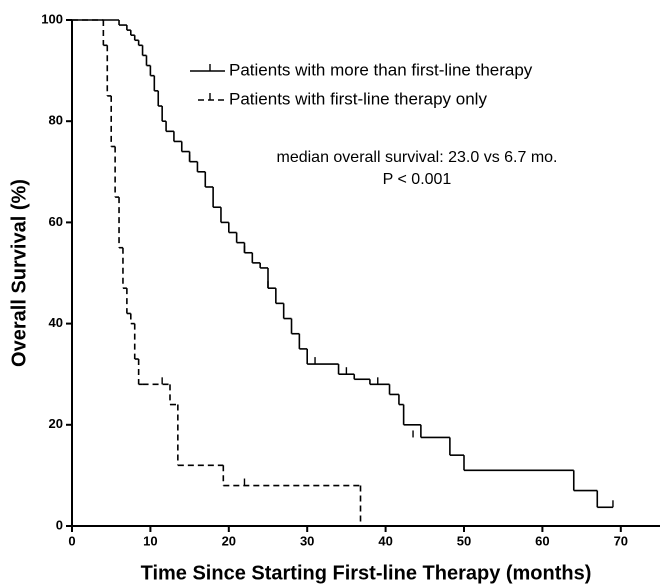 This screenshot has height=586, width=661. Describe the element at coordinates (358, 98) in the screenshot. I see `legend-label: Patients with first-line therapy only` at that location.